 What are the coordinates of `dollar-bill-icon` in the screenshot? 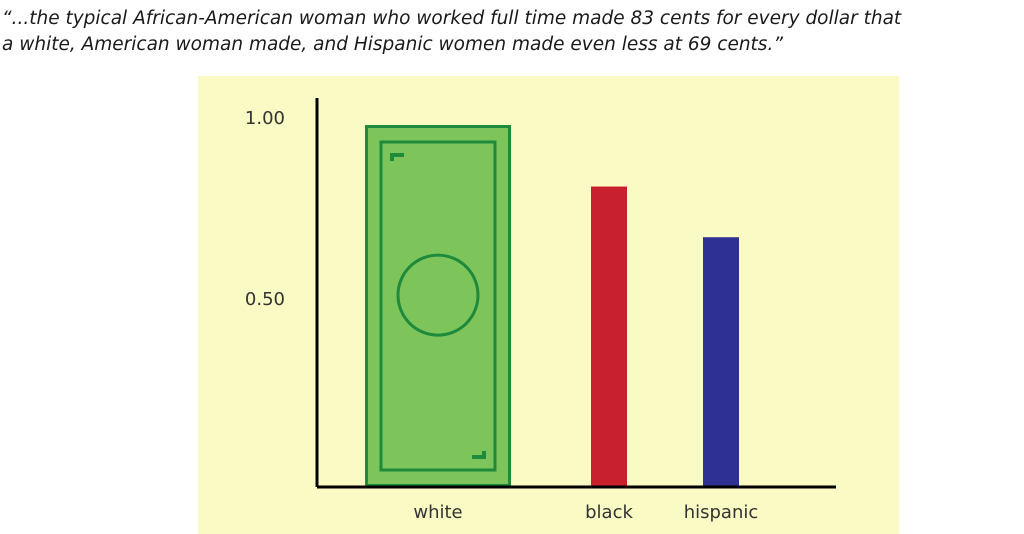 It's located at (438, 306).